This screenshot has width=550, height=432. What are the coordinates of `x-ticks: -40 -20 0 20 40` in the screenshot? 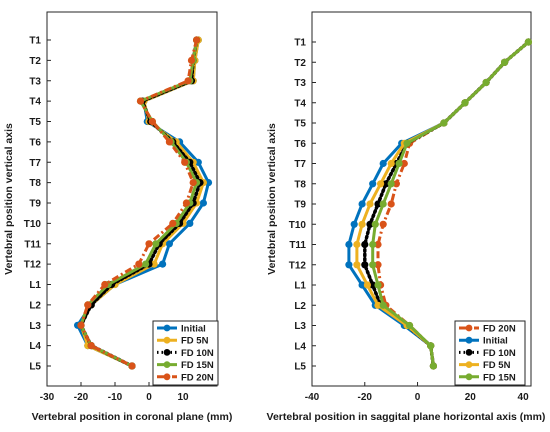 It's located at (417, 392).